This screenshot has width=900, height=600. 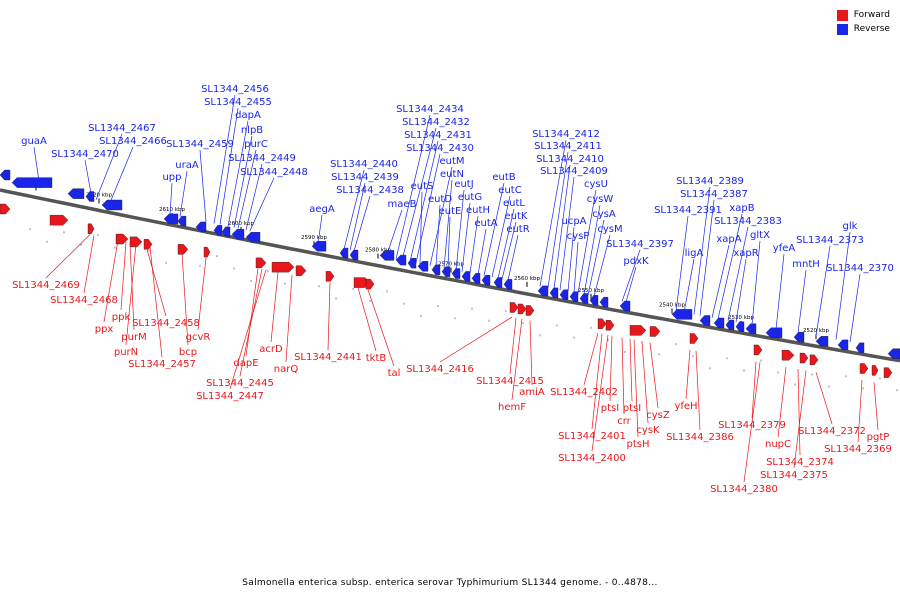 I want to click on reverse-gene-label: SL1344_2434, so click(x=430, y=109).